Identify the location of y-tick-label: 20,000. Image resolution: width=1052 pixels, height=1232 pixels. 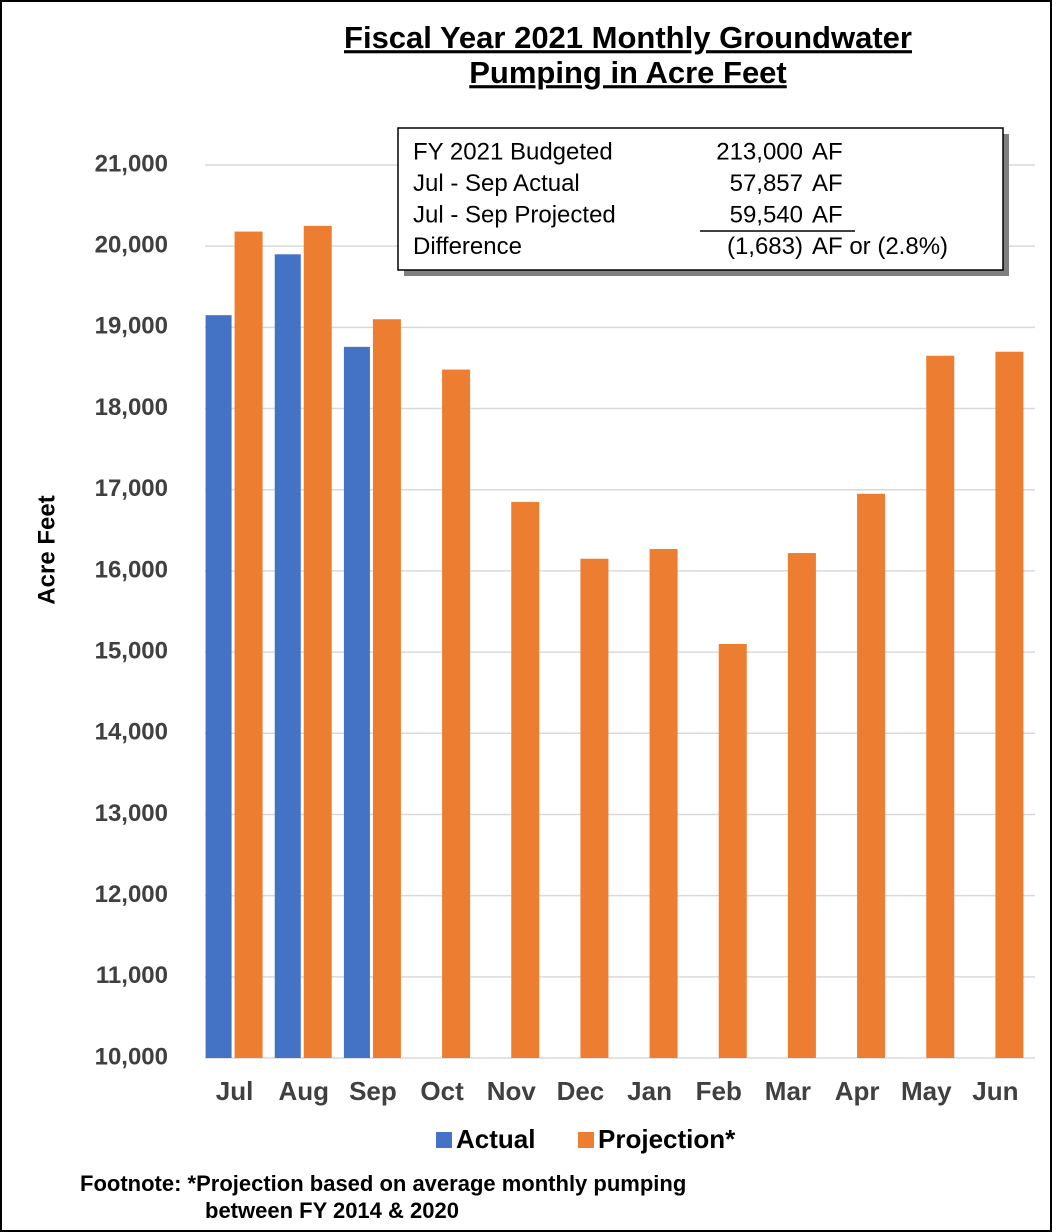
(131, 245).